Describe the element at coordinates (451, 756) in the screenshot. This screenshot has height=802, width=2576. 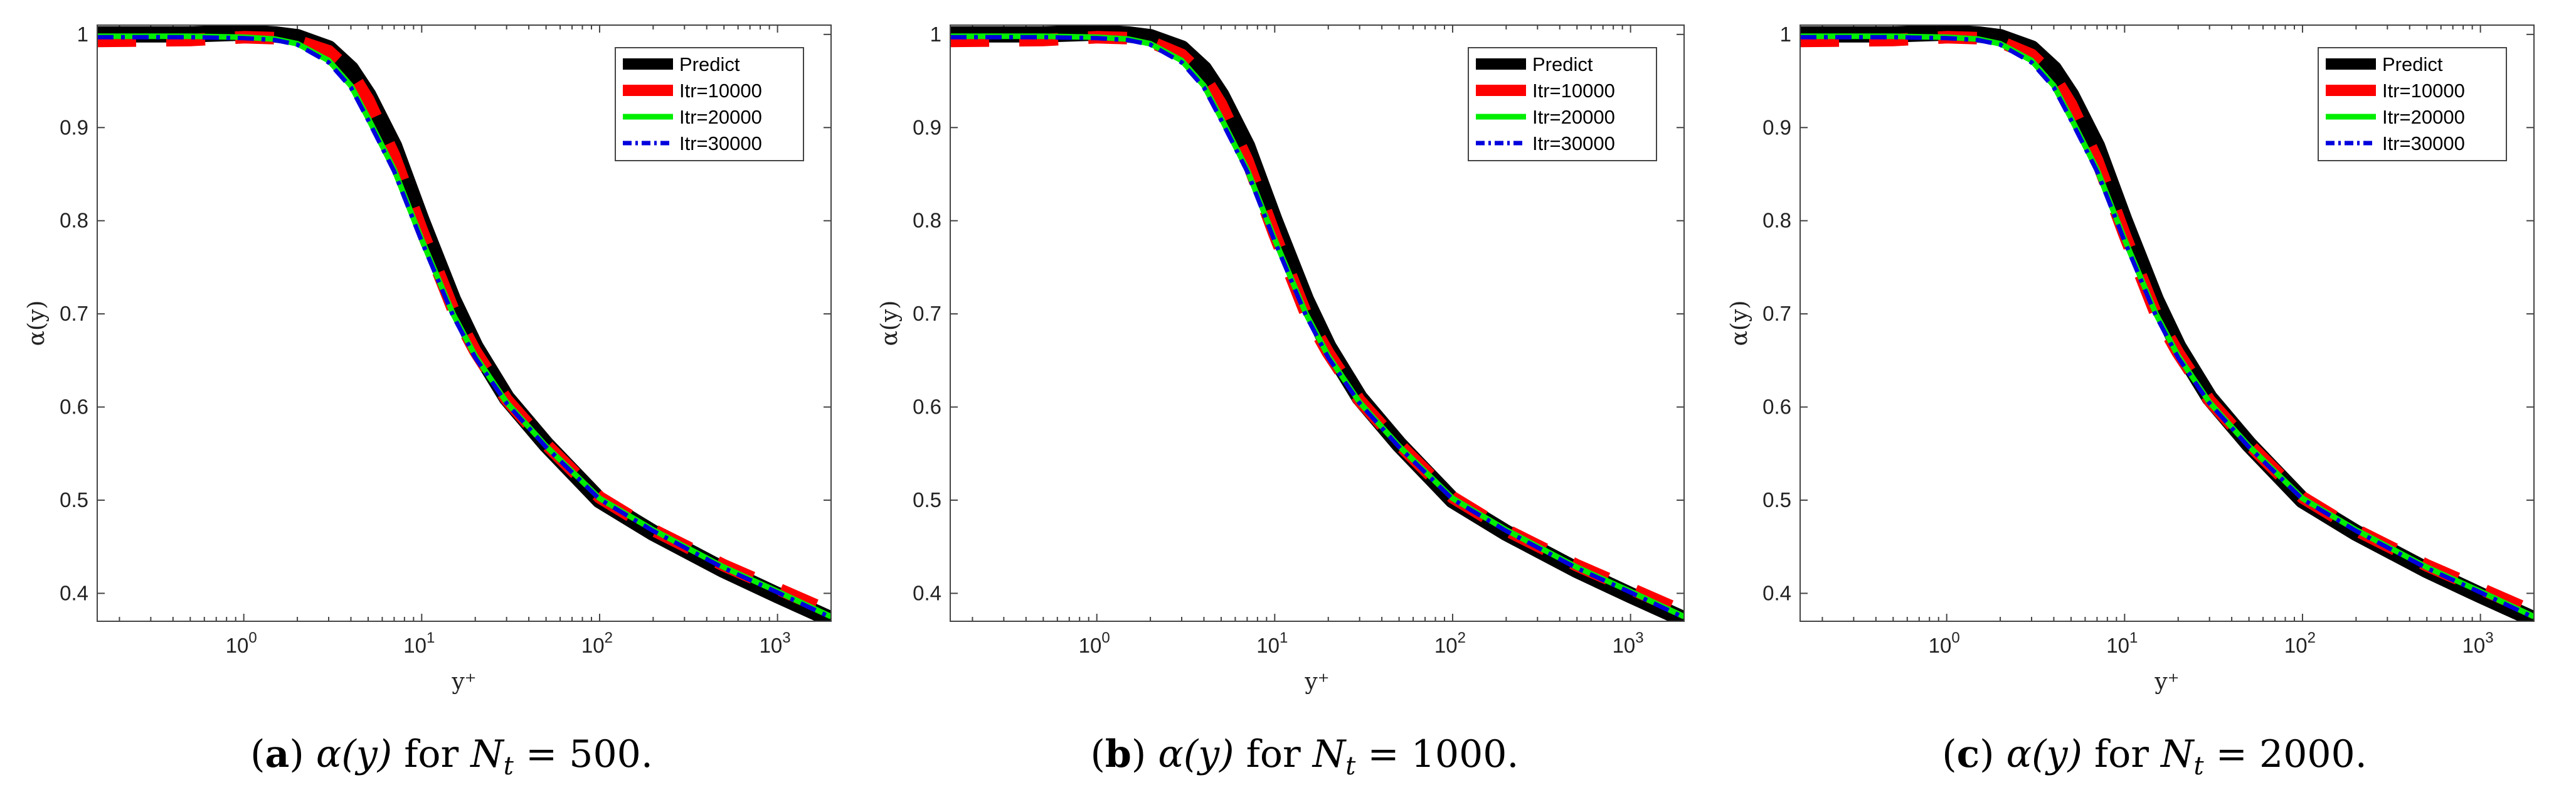
I see `caption-a: (a) α(y) for Nt = 500.` at that location.